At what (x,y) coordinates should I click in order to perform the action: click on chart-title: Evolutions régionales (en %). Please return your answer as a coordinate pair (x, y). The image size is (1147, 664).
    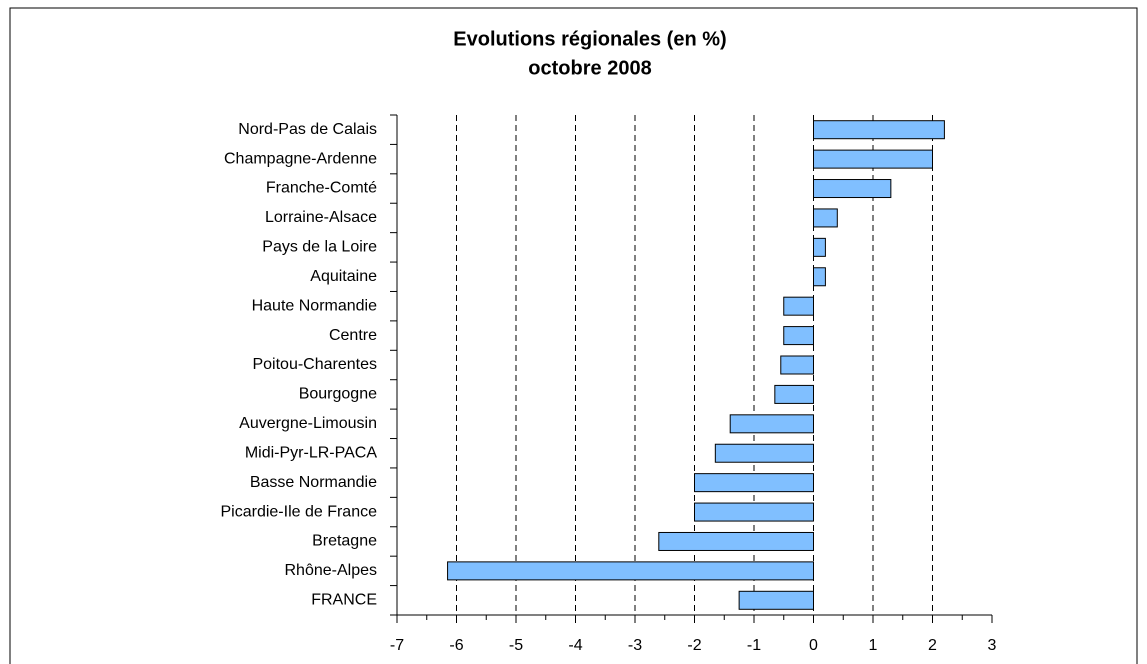
    Looking at the image, I should click on (589, 39).